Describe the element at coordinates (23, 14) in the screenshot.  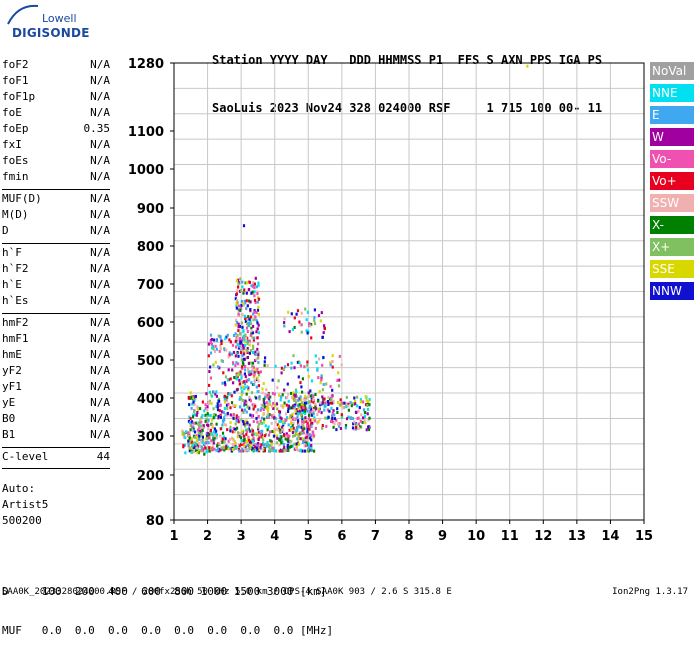
I see `logo-arc-icon` at that location.